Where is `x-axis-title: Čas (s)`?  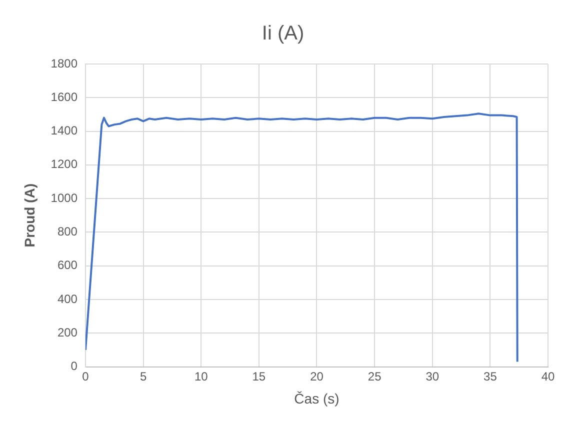
x-axis-title: Čas (s) is located at coordinates (317, 398).